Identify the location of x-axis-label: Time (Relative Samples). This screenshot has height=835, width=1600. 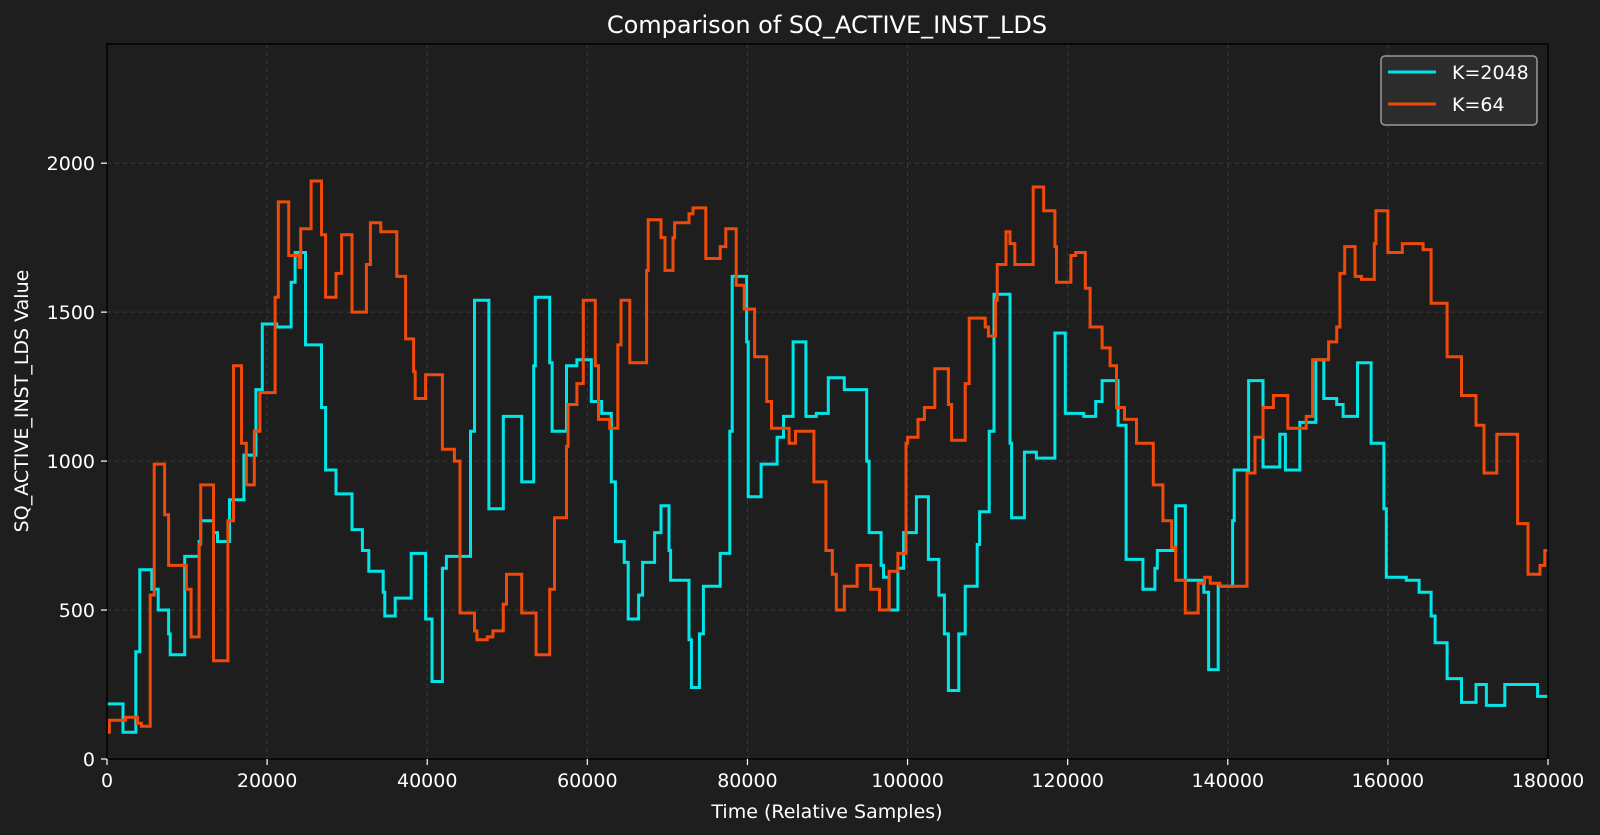
(826, 812).